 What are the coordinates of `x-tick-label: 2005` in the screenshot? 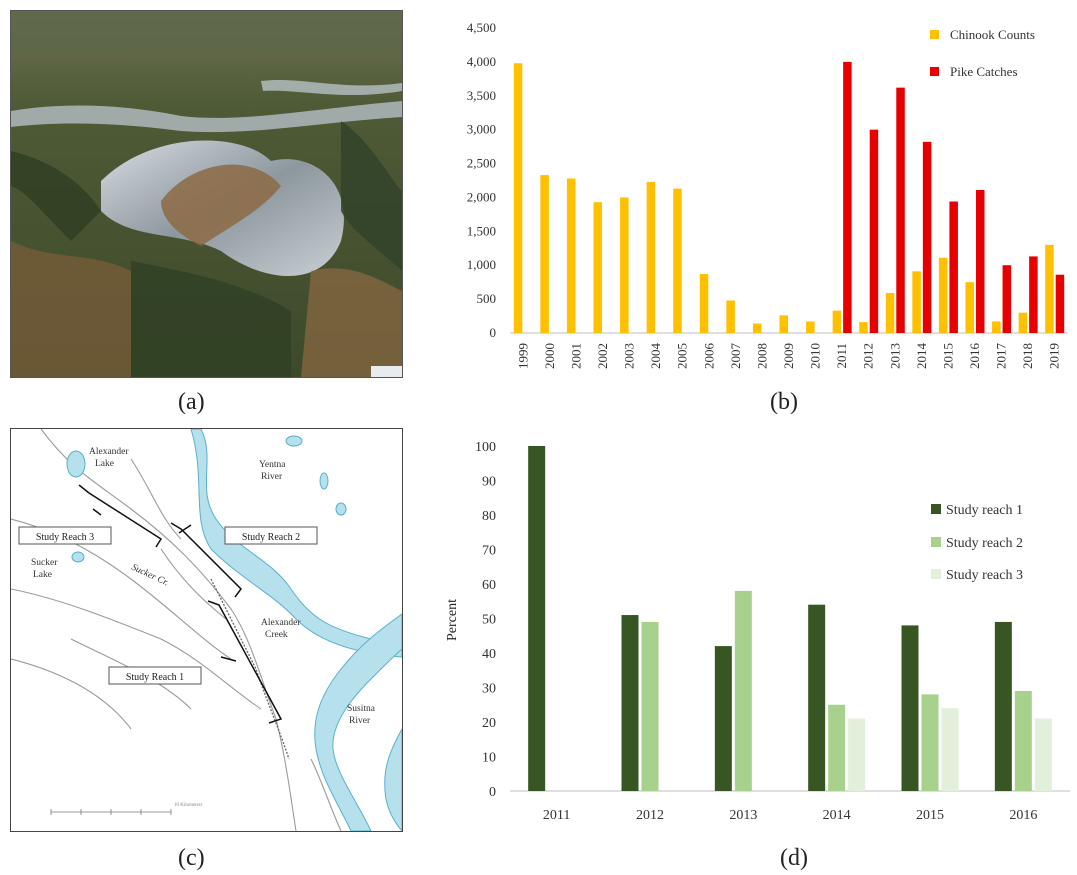 It's located at (682, 356).